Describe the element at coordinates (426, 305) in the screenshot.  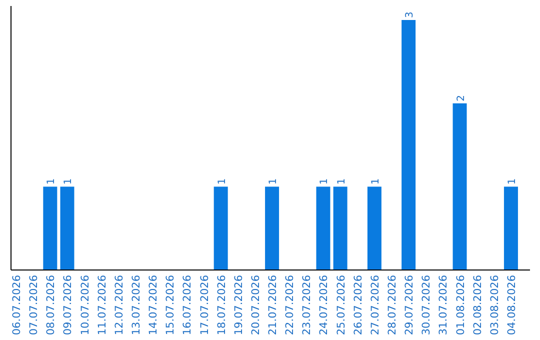
I see `x-tick-label: 30.07.2026` at that location.